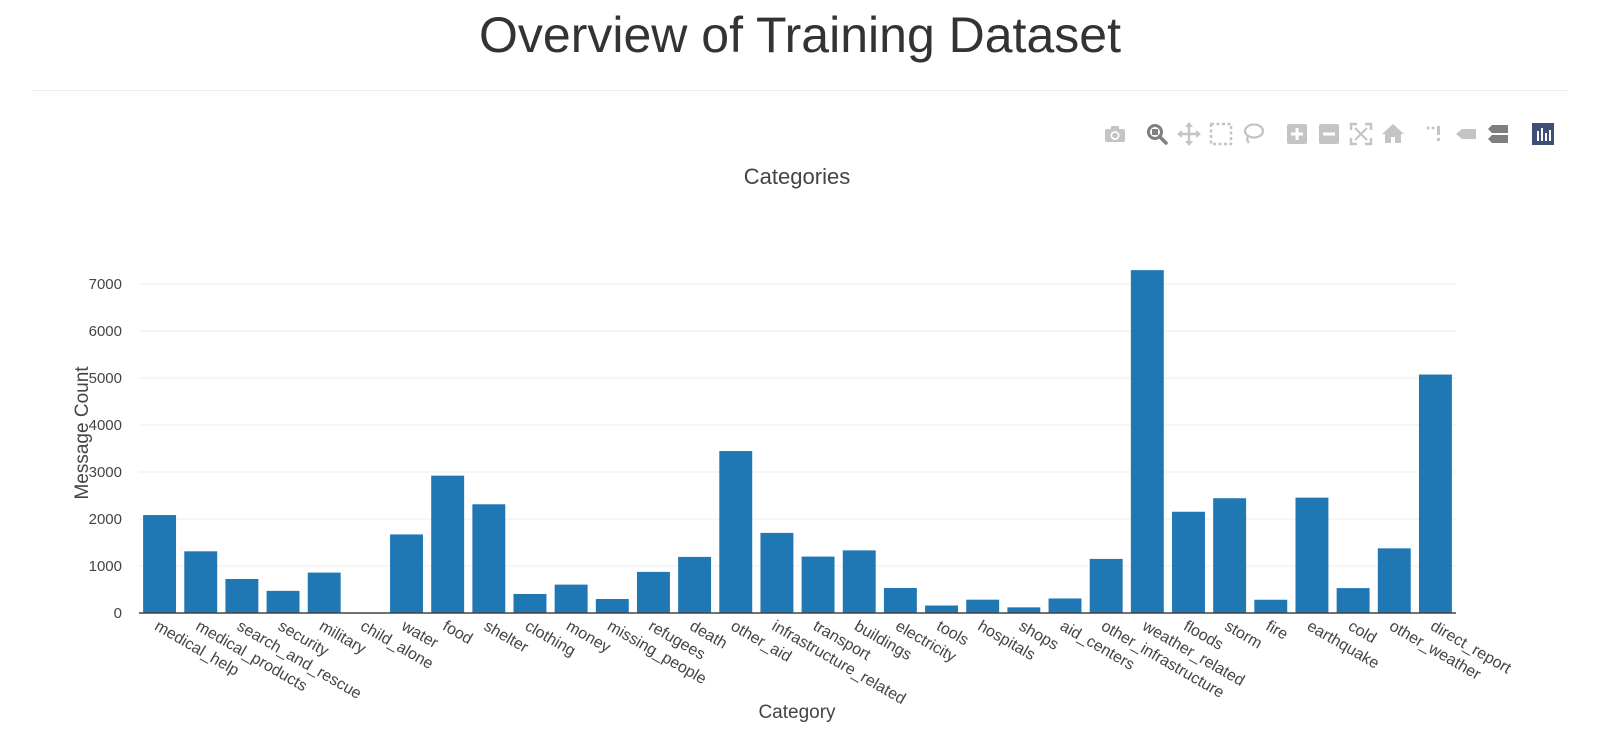 This screenshot has height=746, width=1600. I want to click on bar-cold, so click(1353, 600).